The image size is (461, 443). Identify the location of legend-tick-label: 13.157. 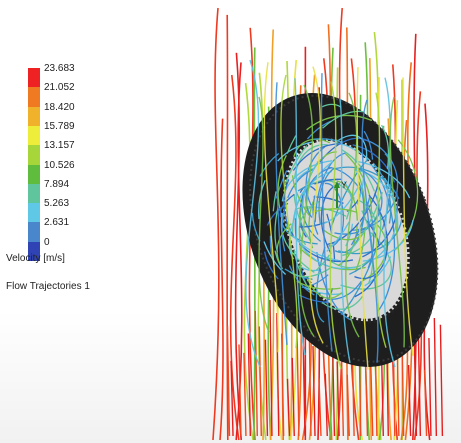
(59, 146).